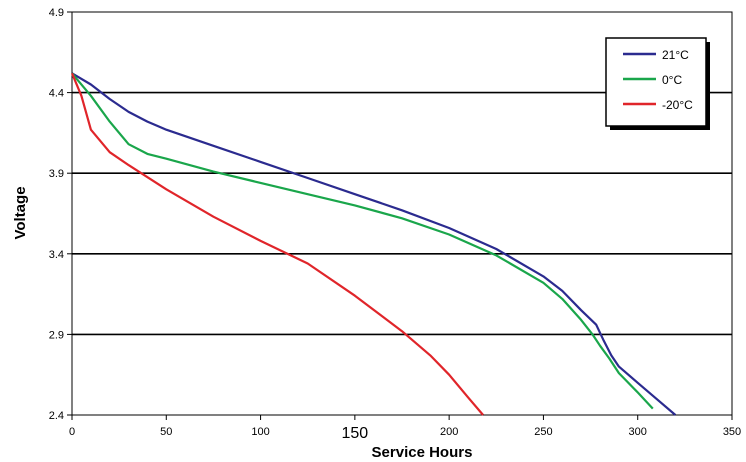 Image resolution: width=746 pixels, height=462 pixels. Describe the element at coordinates (675, 55) in the screenshot. I see `legend-label-0: 21°C` at that location.